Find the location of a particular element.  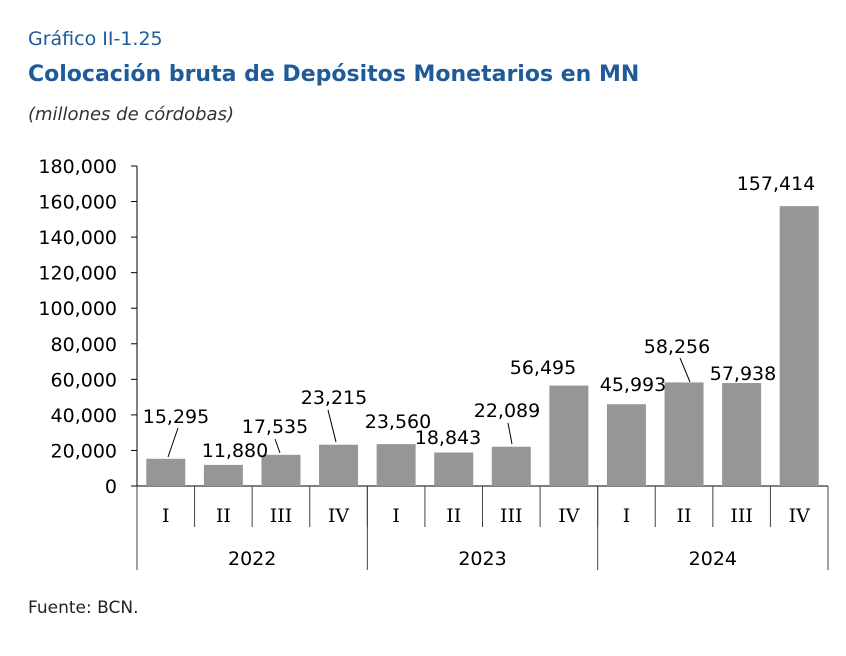

chart-label: Gráfico II-1.25 is located at coordinates (95, 39).